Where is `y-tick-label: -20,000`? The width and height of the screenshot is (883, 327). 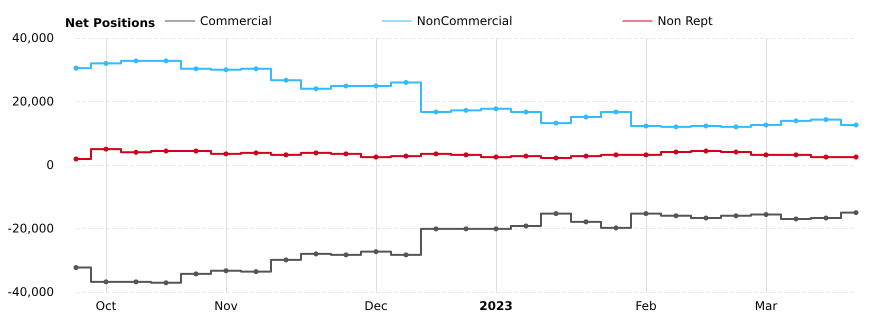
y-tick-label: -20,000 is located at coordinates (31, 229).